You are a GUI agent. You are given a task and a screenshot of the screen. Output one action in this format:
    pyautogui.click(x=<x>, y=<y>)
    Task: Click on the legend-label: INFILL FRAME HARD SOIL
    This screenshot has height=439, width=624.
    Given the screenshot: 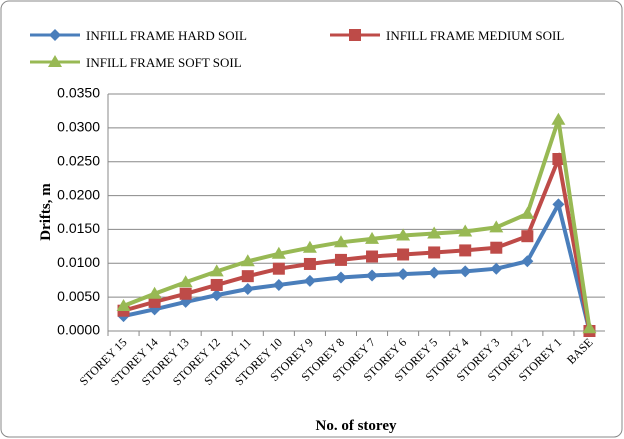 What is the action you would take?
    pyautogui.click(x=166, y=35)
    